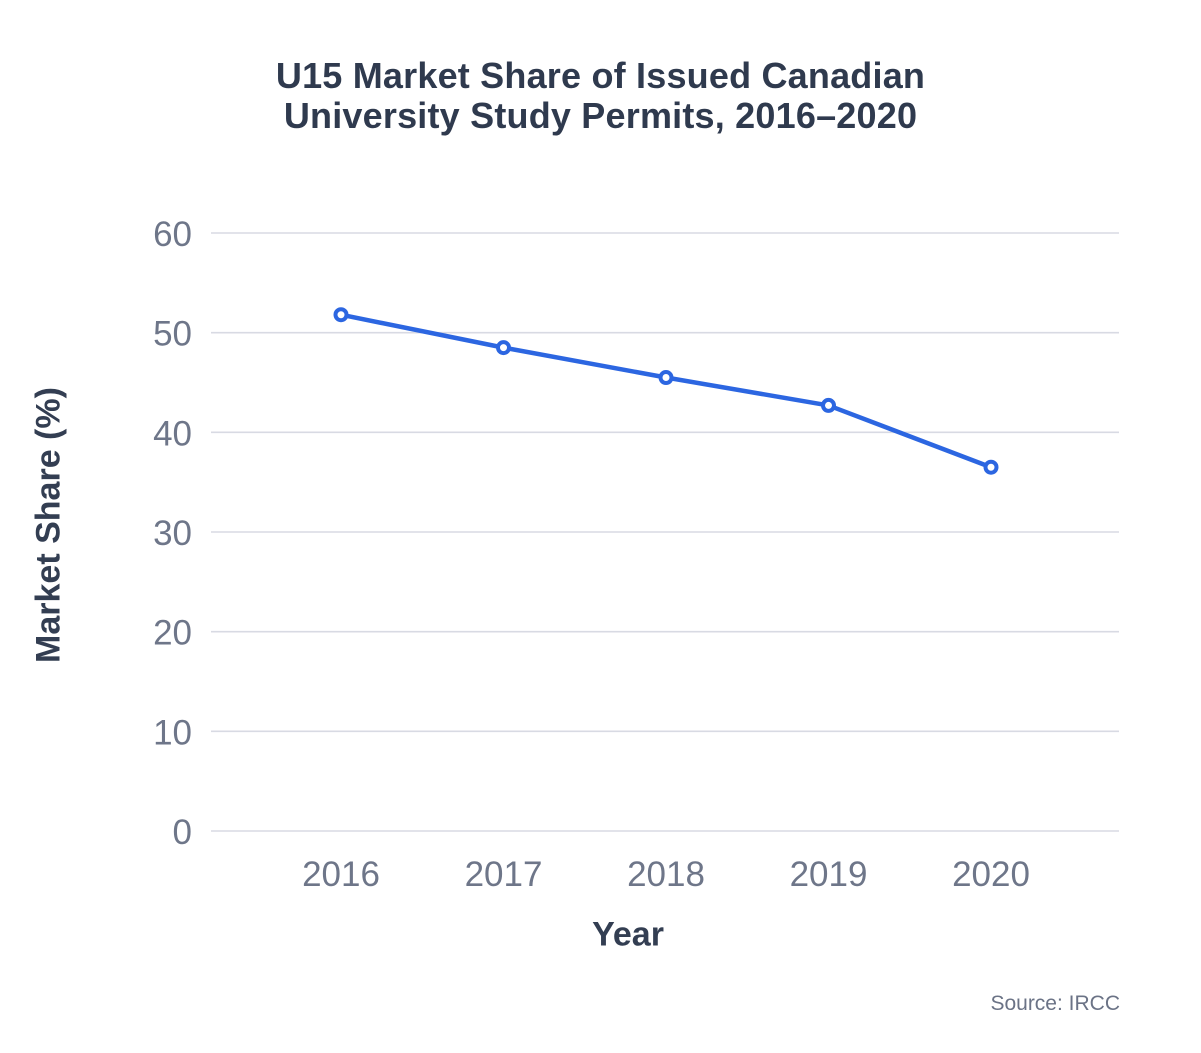 This screenshot has height=1053, width=1201. I want to click on y-axis-tick-labels: 0 10 20 30 40 50 60, so click(172, 533).